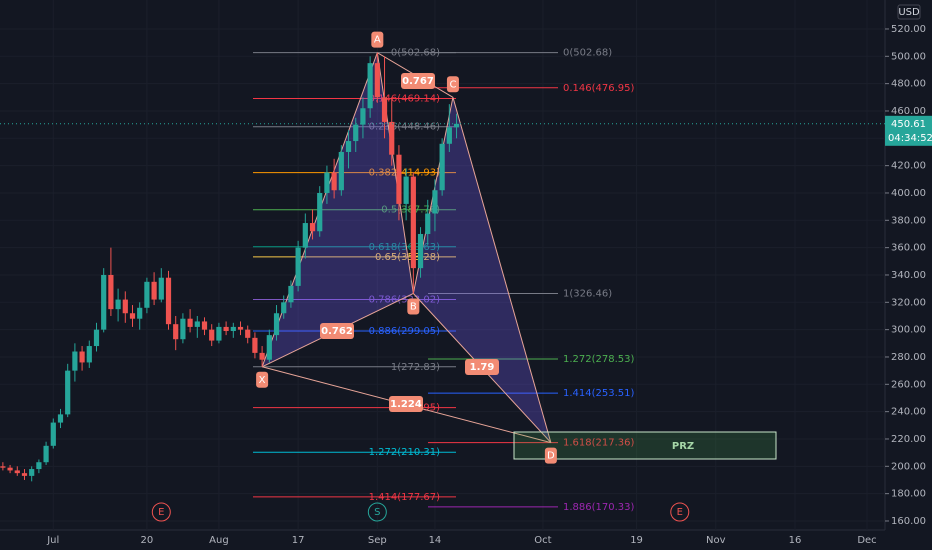  Describe the element at coordinates (147, 540) in the screenshot. I see `x-tick-label: 20` at that location.